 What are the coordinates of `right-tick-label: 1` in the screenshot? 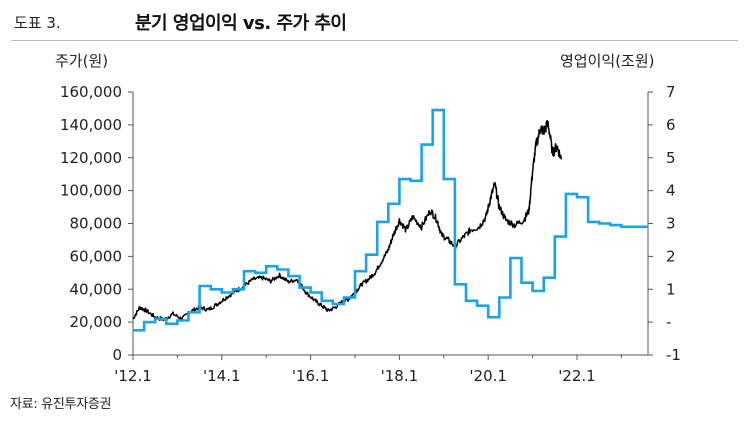 It's located at (671, 289).